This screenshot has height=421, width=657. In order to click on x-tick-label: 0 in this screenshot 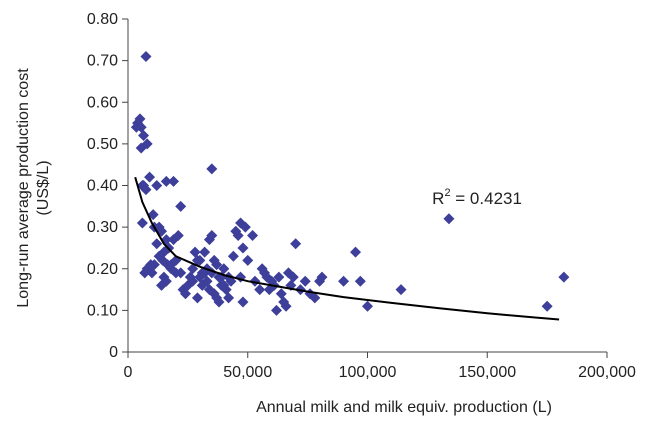, I will do `click(128, 372)`.